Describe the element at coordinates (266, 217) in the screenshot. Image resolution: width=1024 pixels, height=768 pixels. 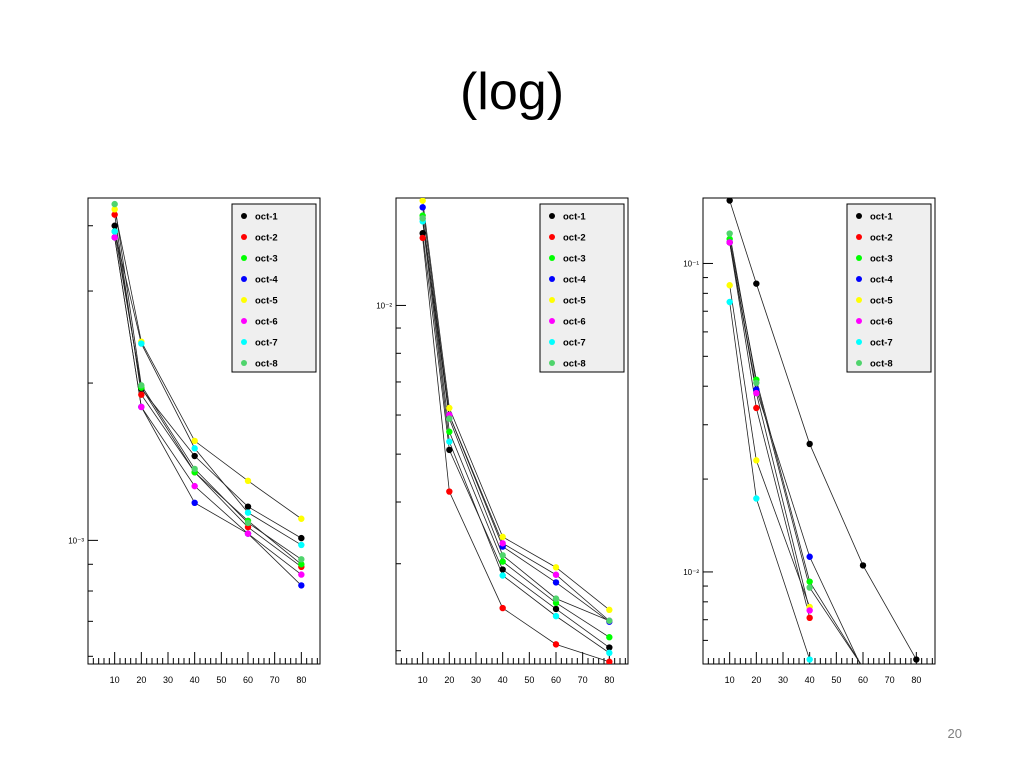
I see `legend-label-oct-1: oct-1` at that location.